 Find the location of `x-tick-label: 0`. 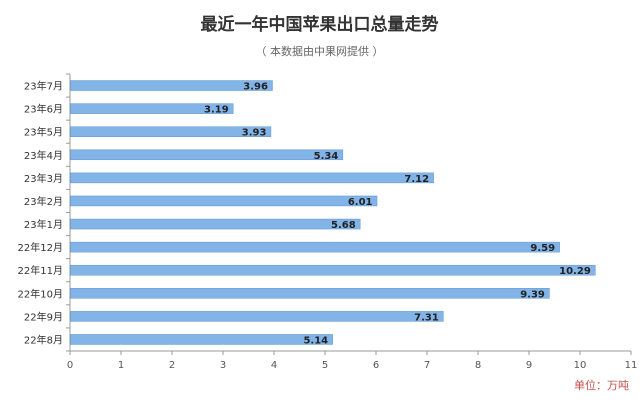

x-tick-label: 0 is located at coordinates (70, 365).